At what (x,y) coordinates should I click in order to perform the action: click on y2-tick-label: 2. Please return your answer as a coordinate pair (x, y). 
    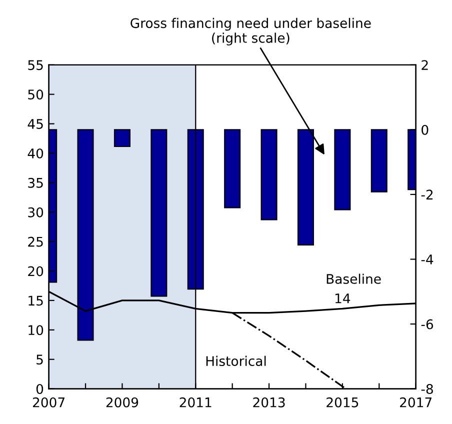
    Looking at the image, I should click on (425, 65).